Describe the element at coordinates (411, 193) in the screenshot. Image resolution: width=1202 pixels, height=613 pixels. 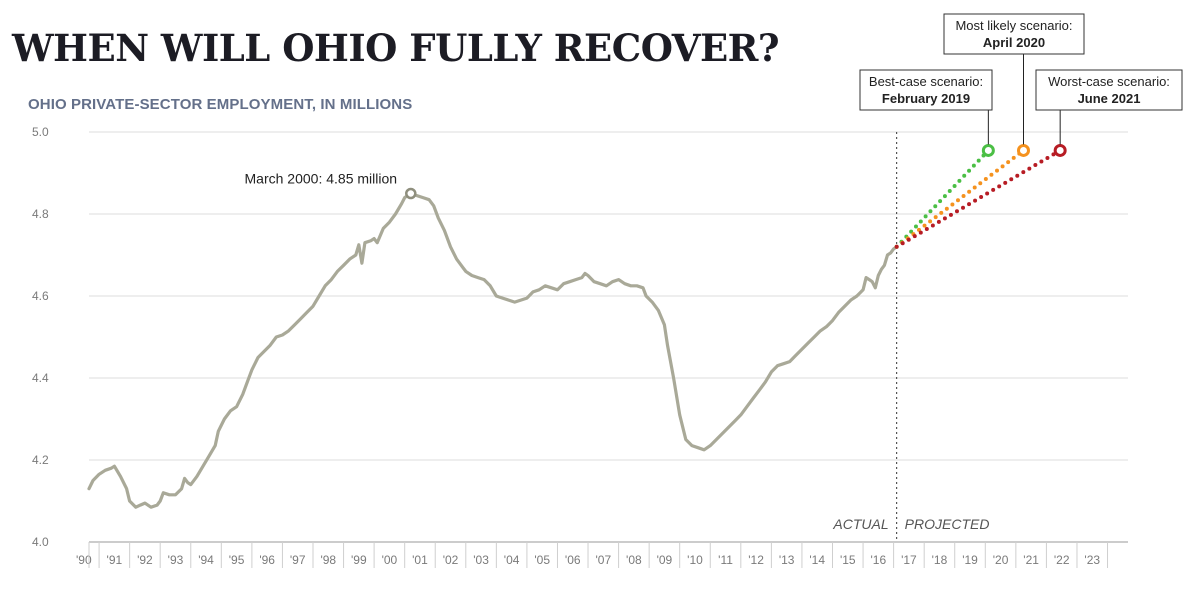
I see `peak-marker` at that location.